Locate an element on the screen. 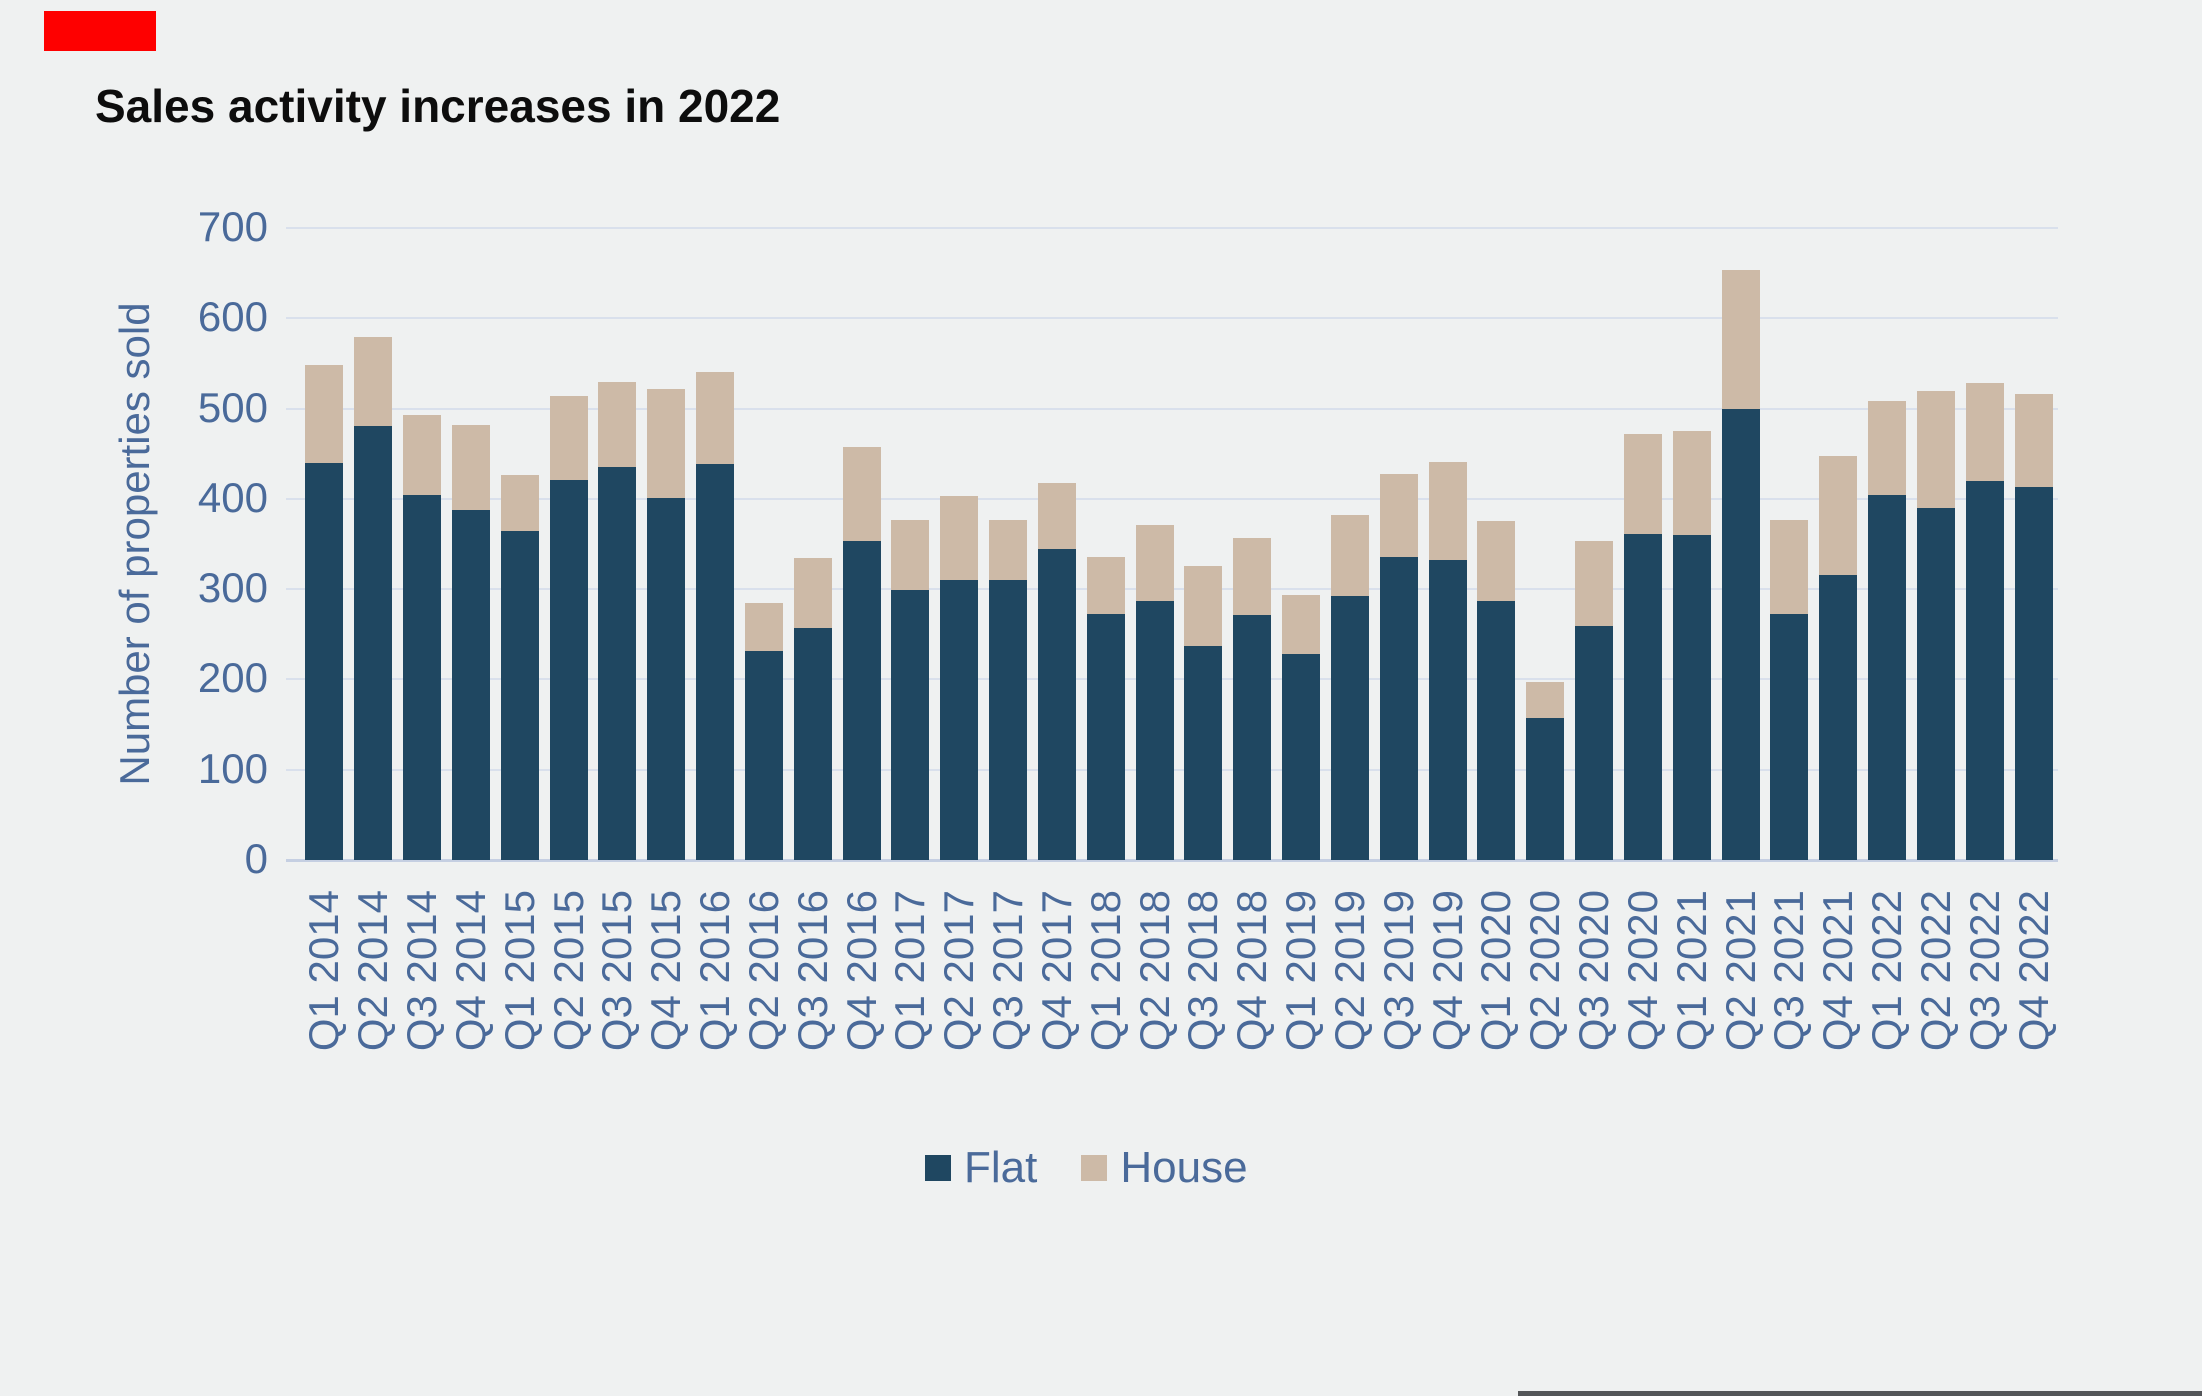  y-tick-label-0: 0 is located at coordinates (256, 858).